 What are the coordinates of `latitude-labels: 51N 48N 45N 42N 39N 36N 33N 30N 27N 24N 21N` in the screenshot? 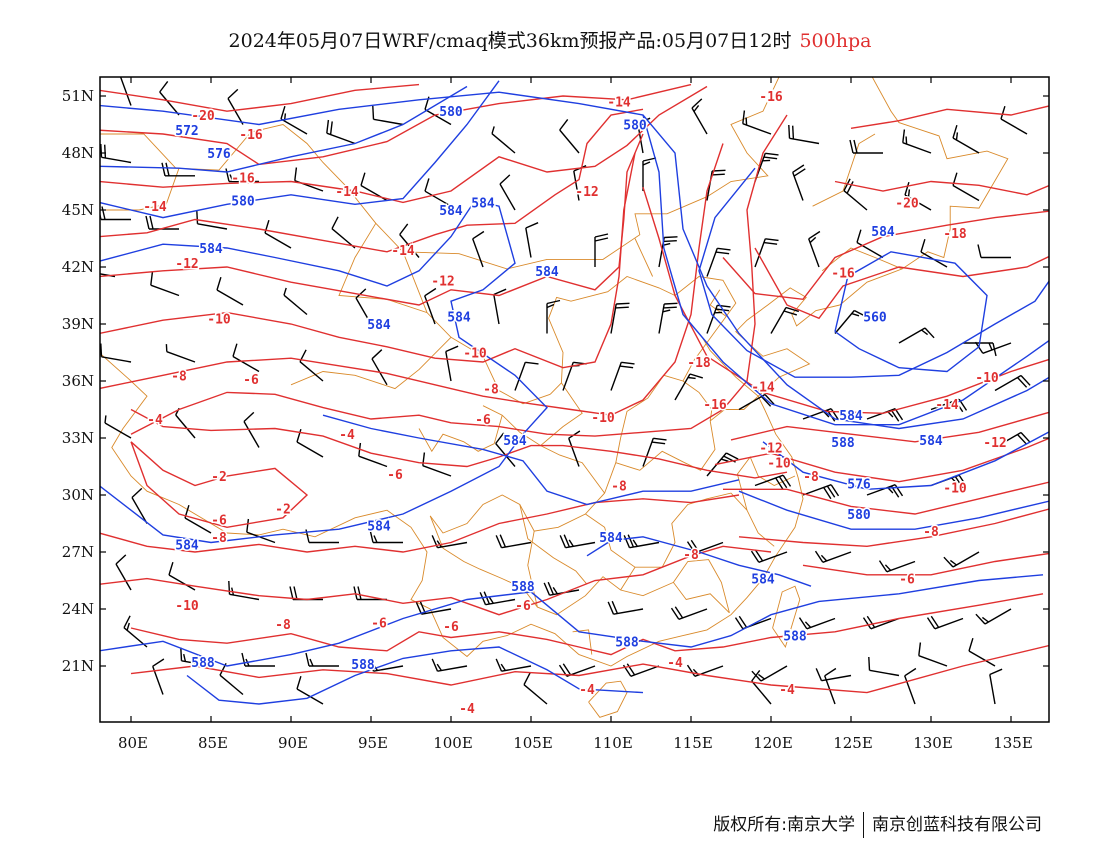 It's located at (78, 381).